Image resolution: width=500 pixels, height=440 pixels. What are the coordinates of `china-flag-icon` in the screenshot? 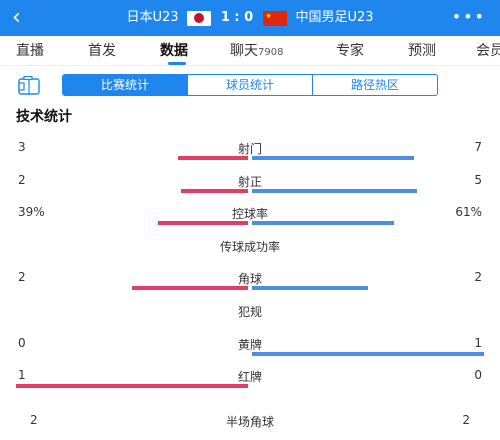 It's located at (275, 18).